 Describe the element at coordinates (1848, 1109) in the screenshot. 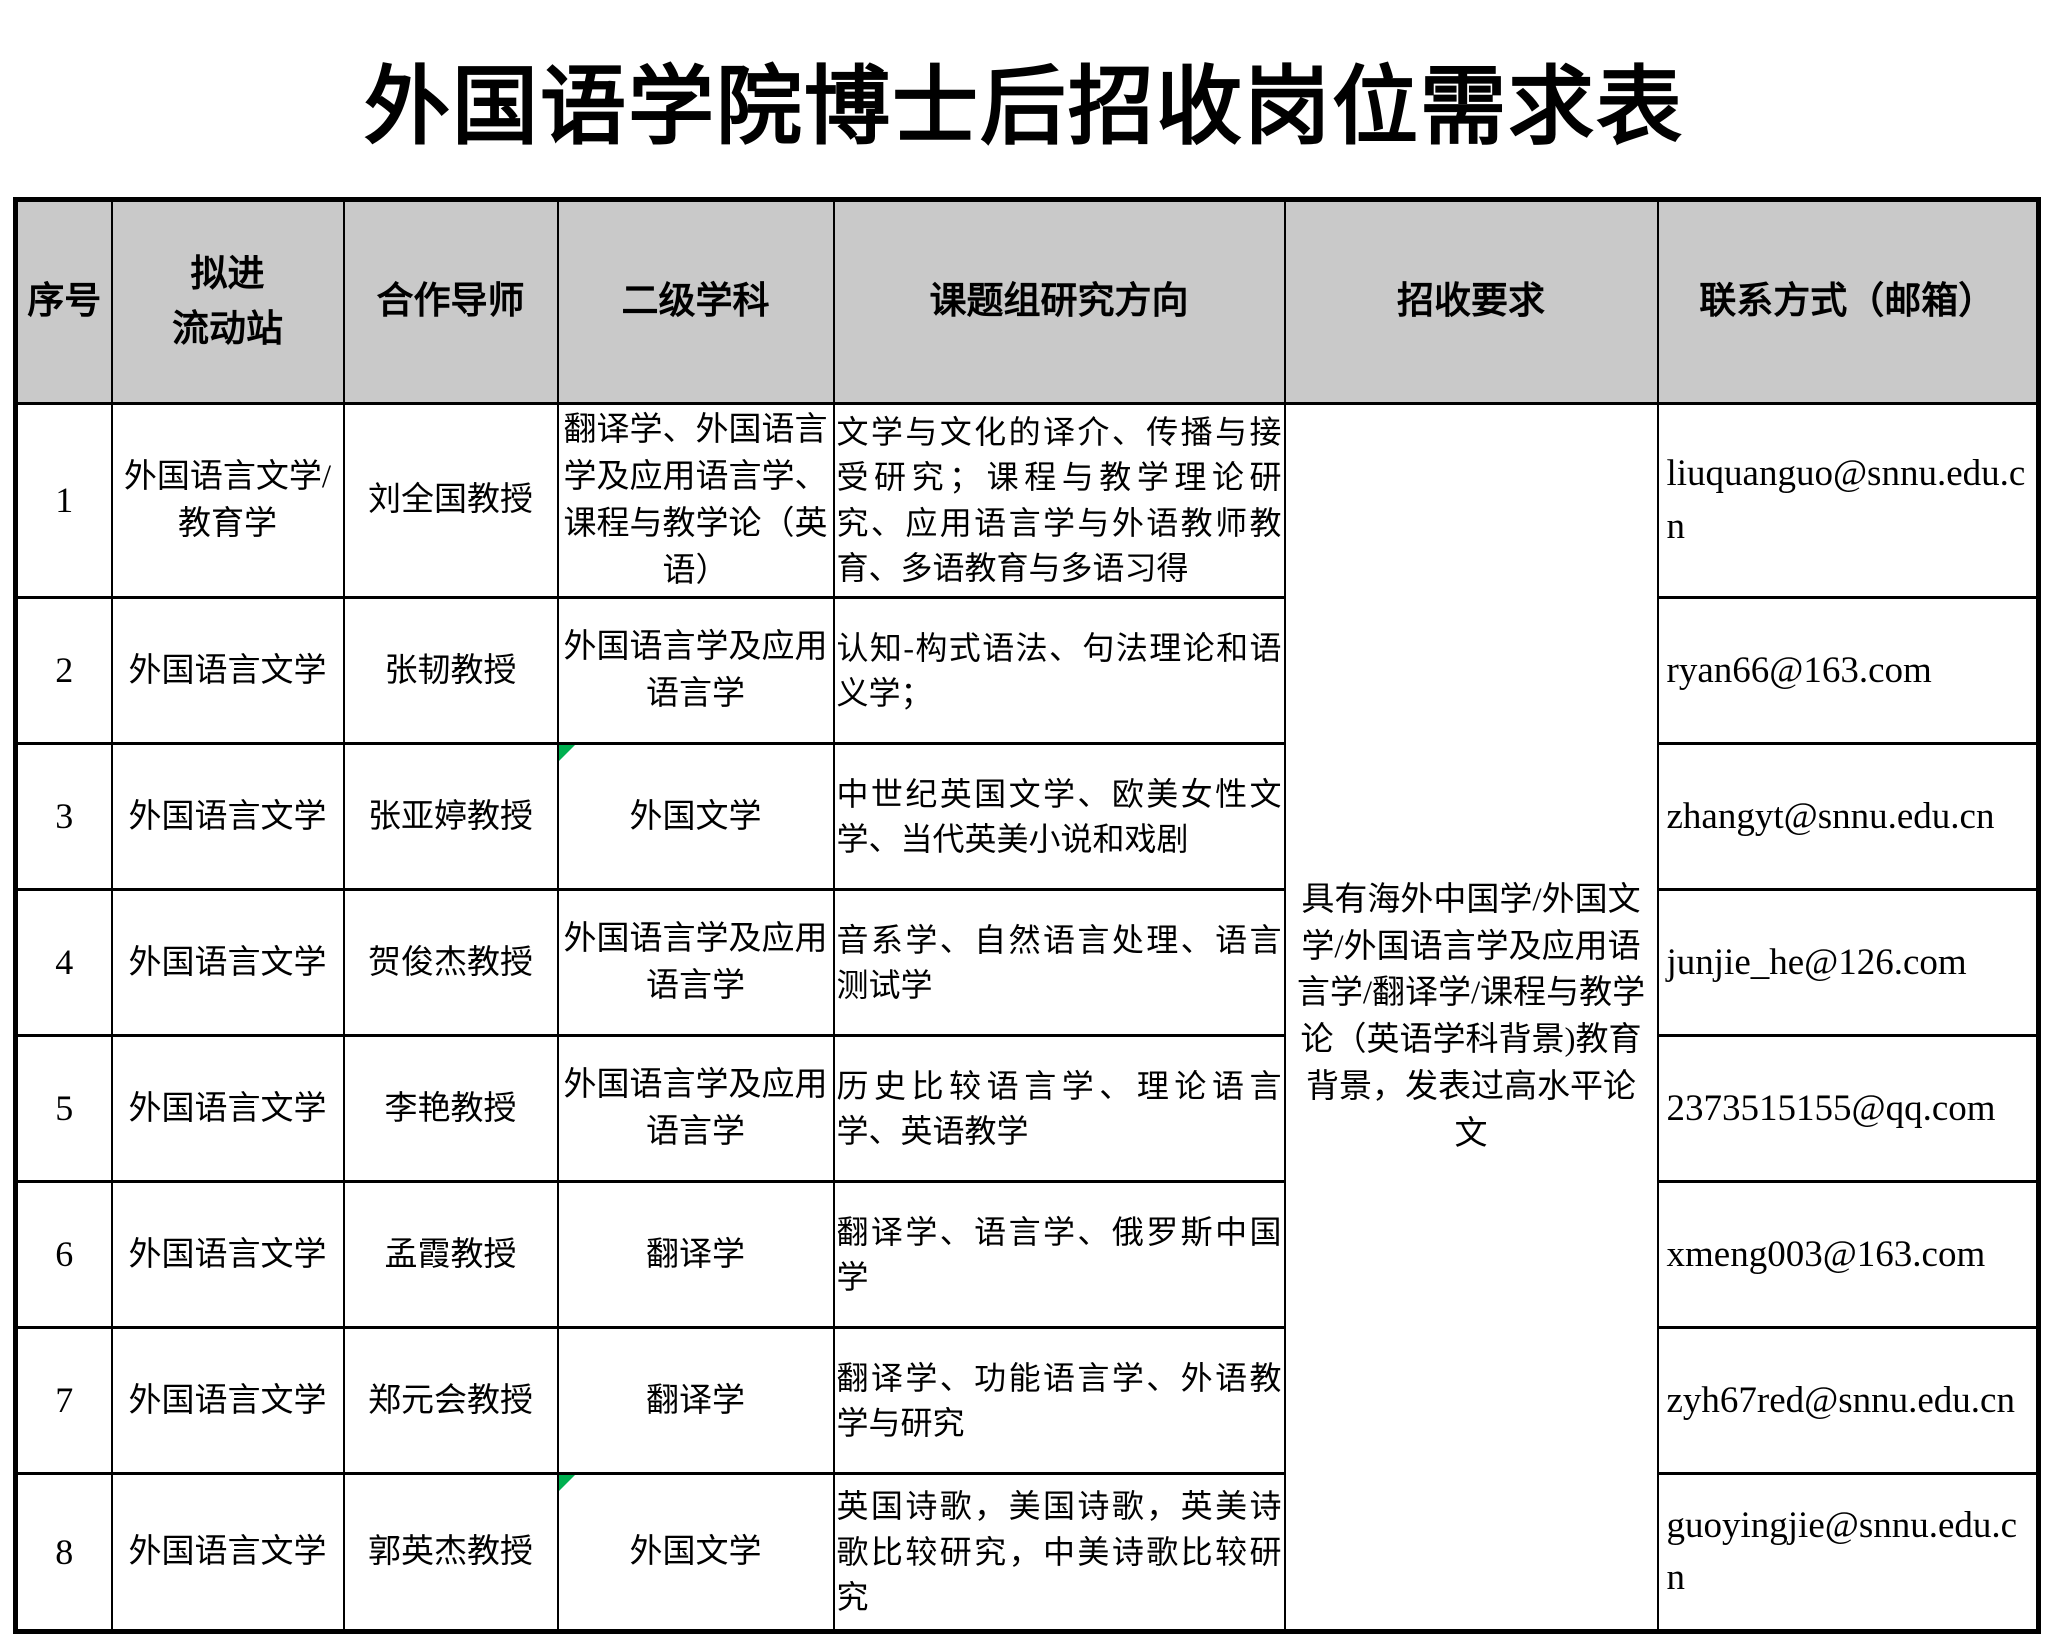

I see `email-cell: 2373515155@qq.com` at that location.